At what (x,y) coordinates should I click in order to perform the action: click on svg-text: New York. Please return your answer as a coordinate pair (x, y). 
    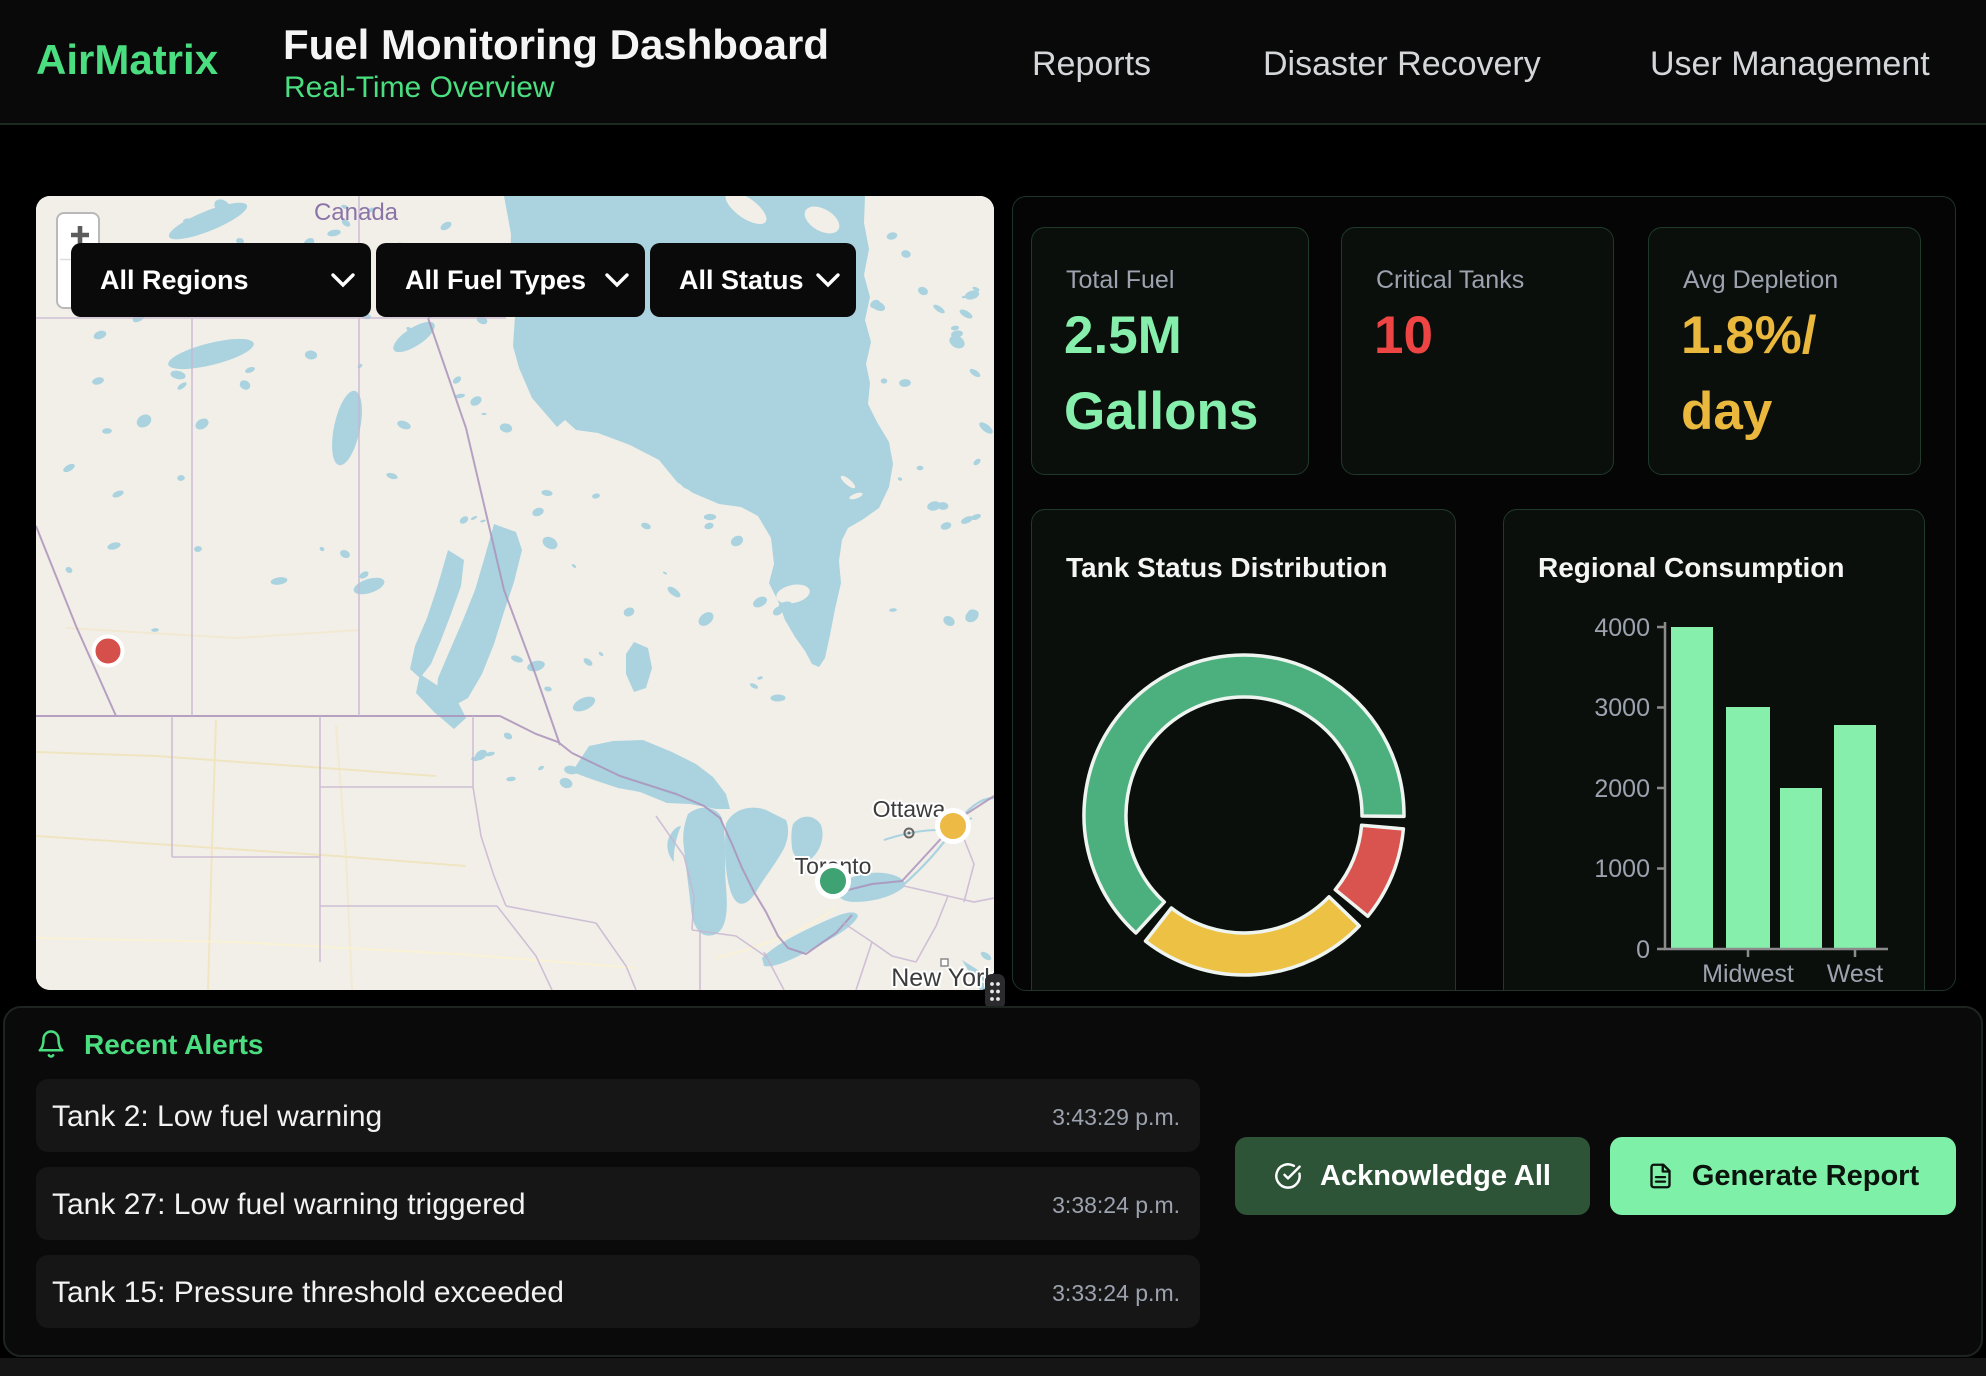
    Looking at the image, I should click on (942, 977).